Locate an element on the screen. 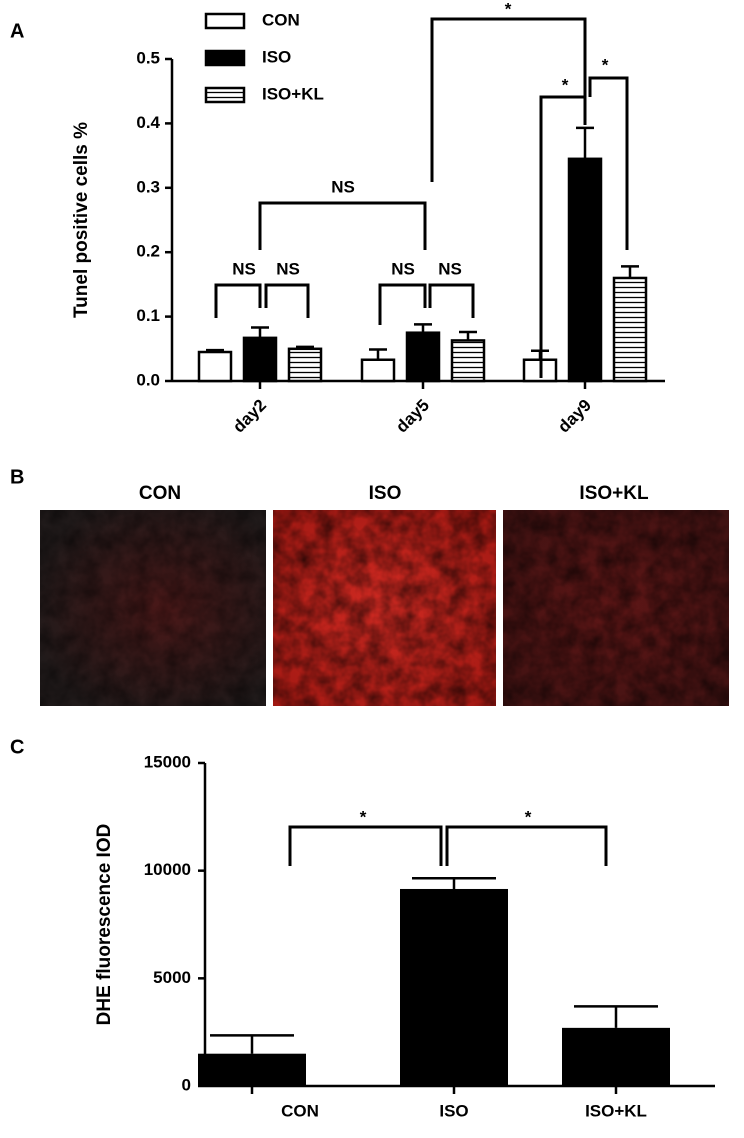  legend-label: ISO is located at coordinates (276, 56).